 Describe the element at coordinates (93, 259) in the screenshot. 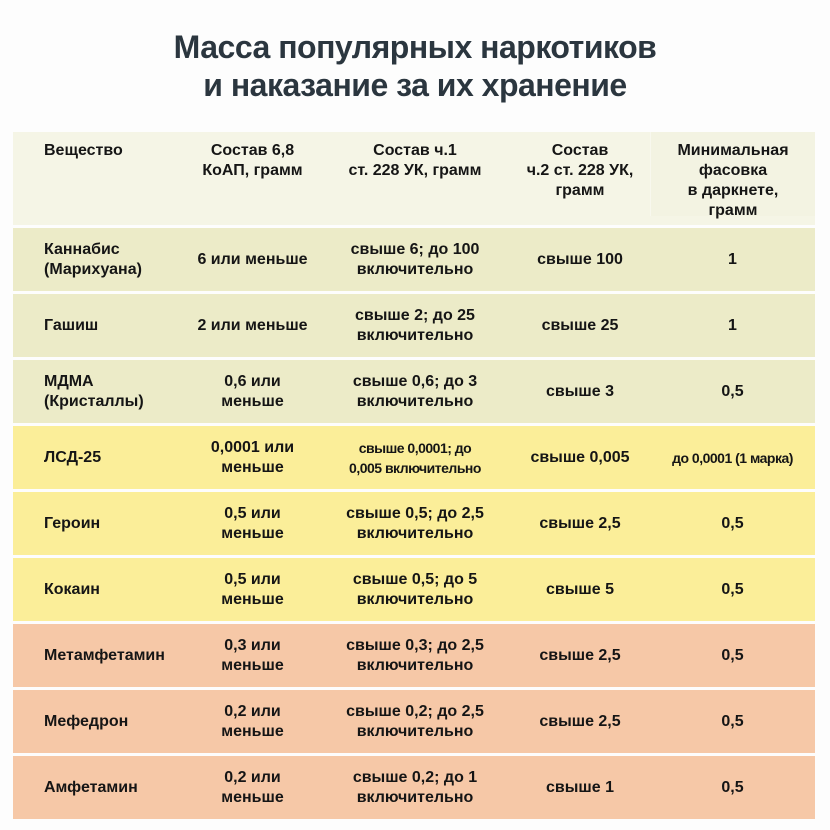

I see `cell-substance: Каннабис (Марихуана)` at that location.